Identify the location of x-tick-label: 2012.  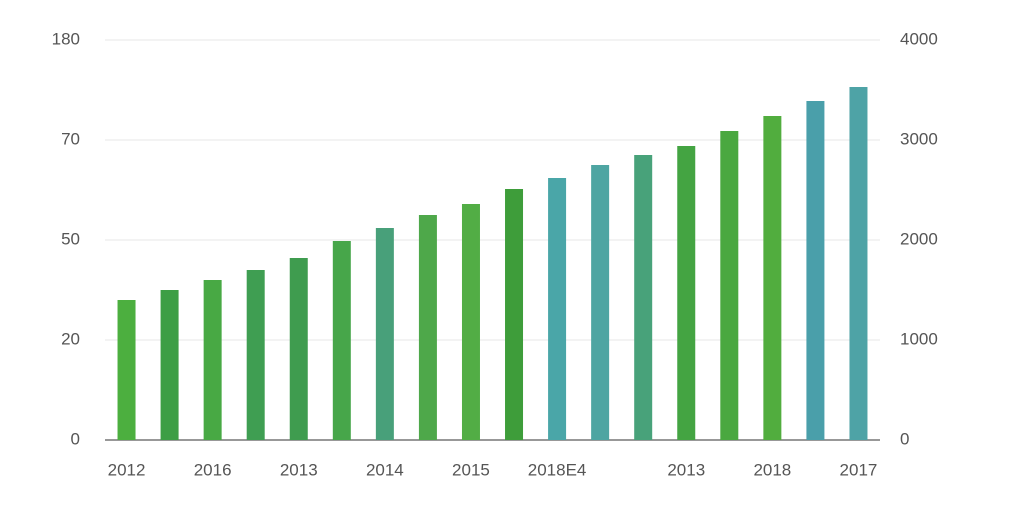
(127, 469).